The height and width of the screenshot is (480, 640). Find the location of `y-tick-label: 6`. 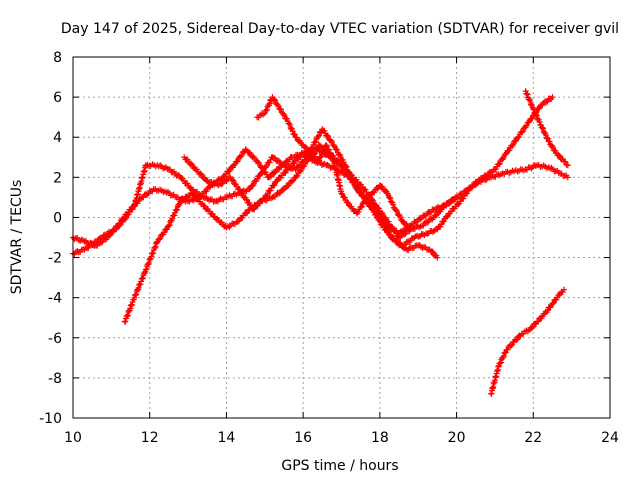

y-tick-label: 6 is located at coordinates (57, 98).